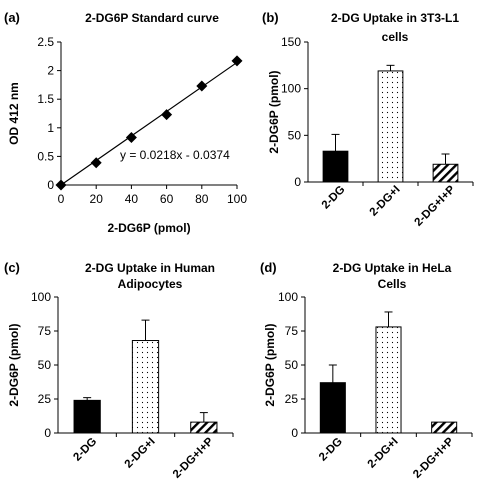 The width and height of the screenshot is (500, 499). What do you see at coordinates (270, 17) in the screenshot?
I see `panel-label: (b)` at bounding box center [270, 17].